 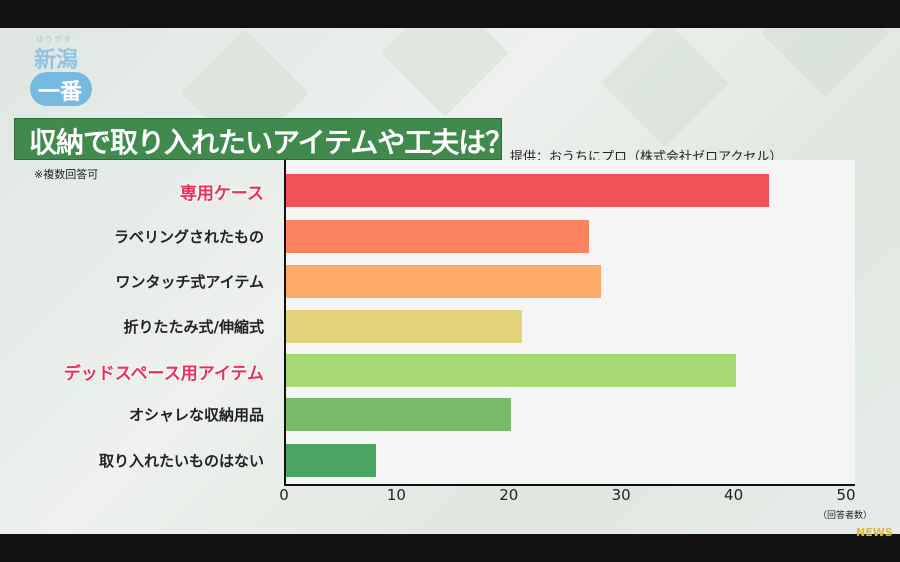 I want to click on category-label: ラベリングされたもの, so click(x=188, y=237).